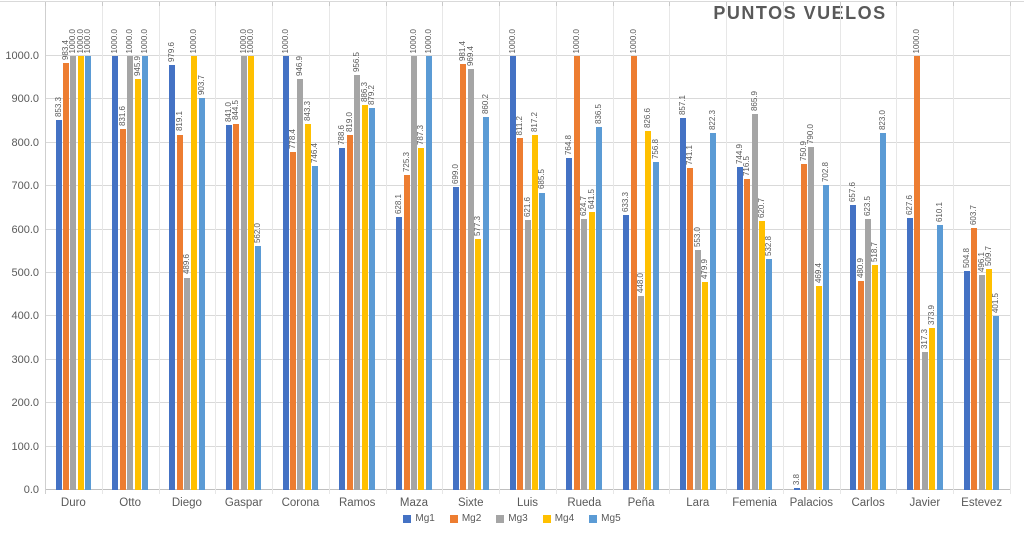 Image resolution: width=1024 pixels, height=549 pixels. What do you see at coordinates (520, 125) in the screenshot?
I see `bar-value-label: 811.2` at bounding box center [520, 125].